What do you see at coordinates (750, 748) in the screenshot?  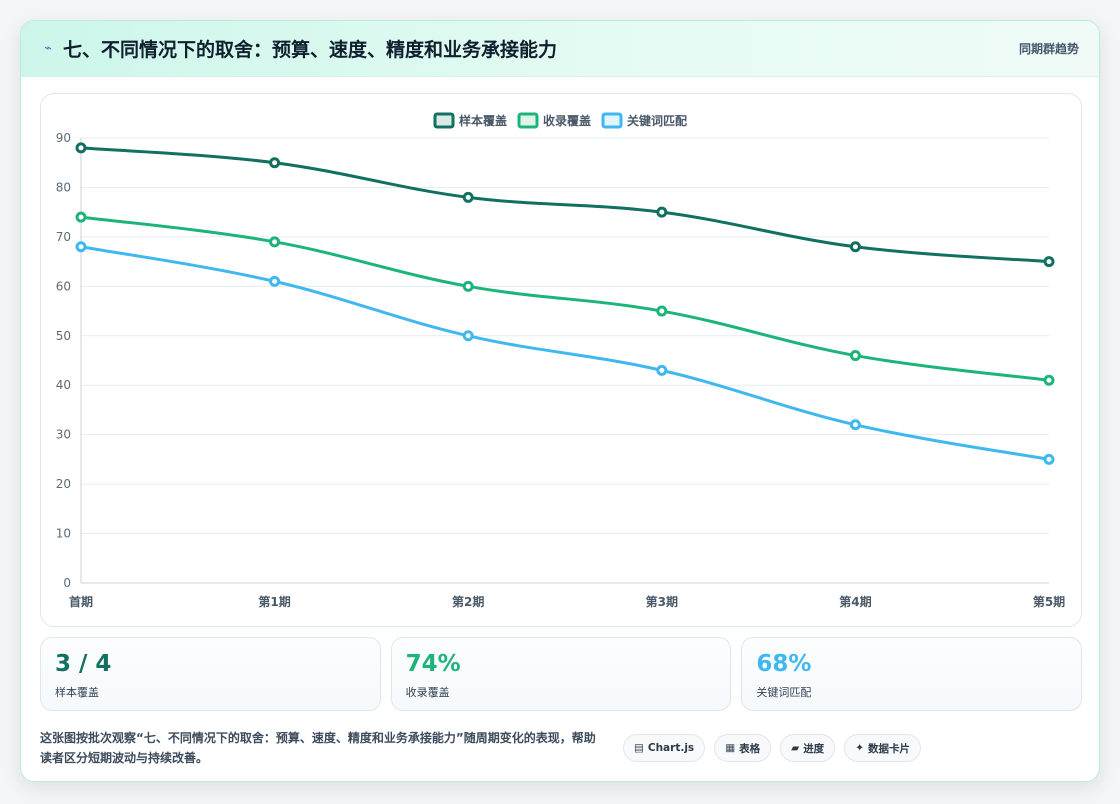 I see `chip-label: 表格` at bounding box center [750, 748].